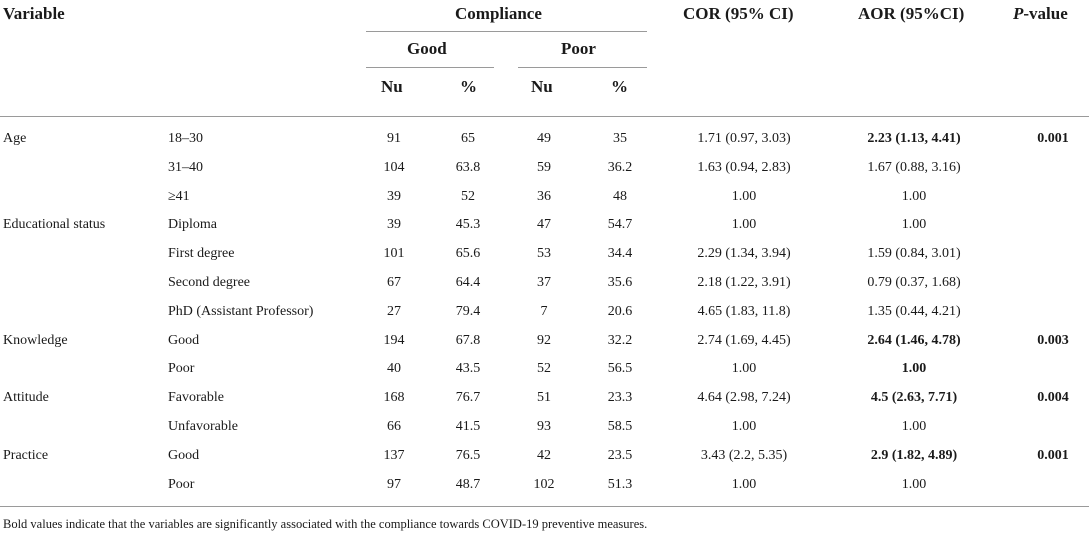 This screenshot has width=1089, height=537. I want to click on cell-poor-n: 47, so click(544, 224).